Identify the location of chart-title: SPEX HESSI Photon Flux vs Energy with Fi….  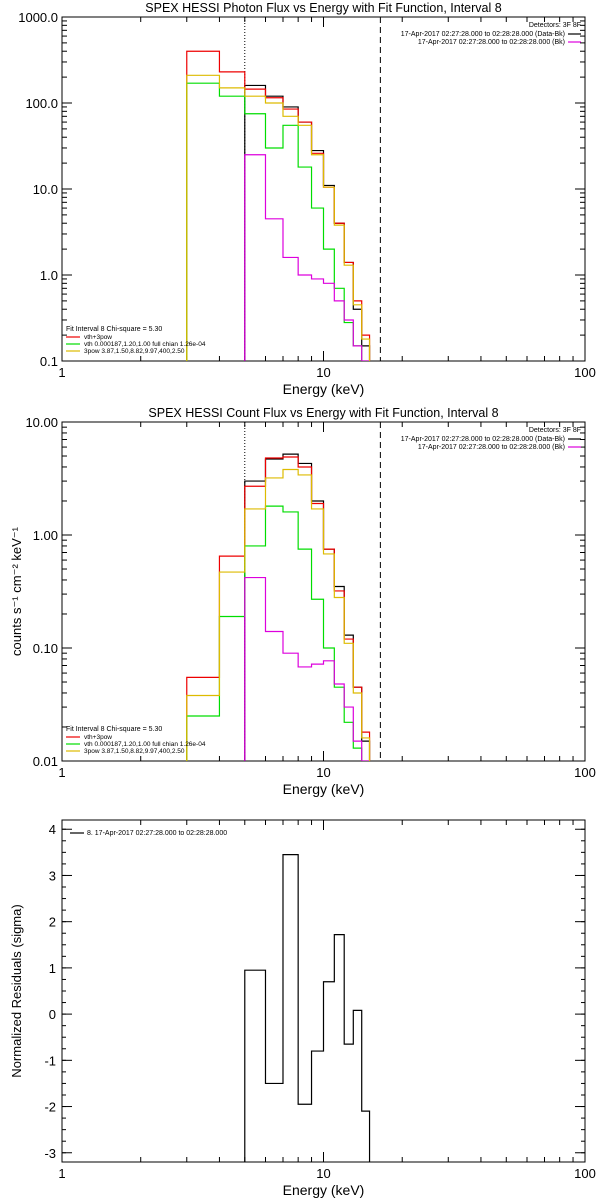
(323, 8).